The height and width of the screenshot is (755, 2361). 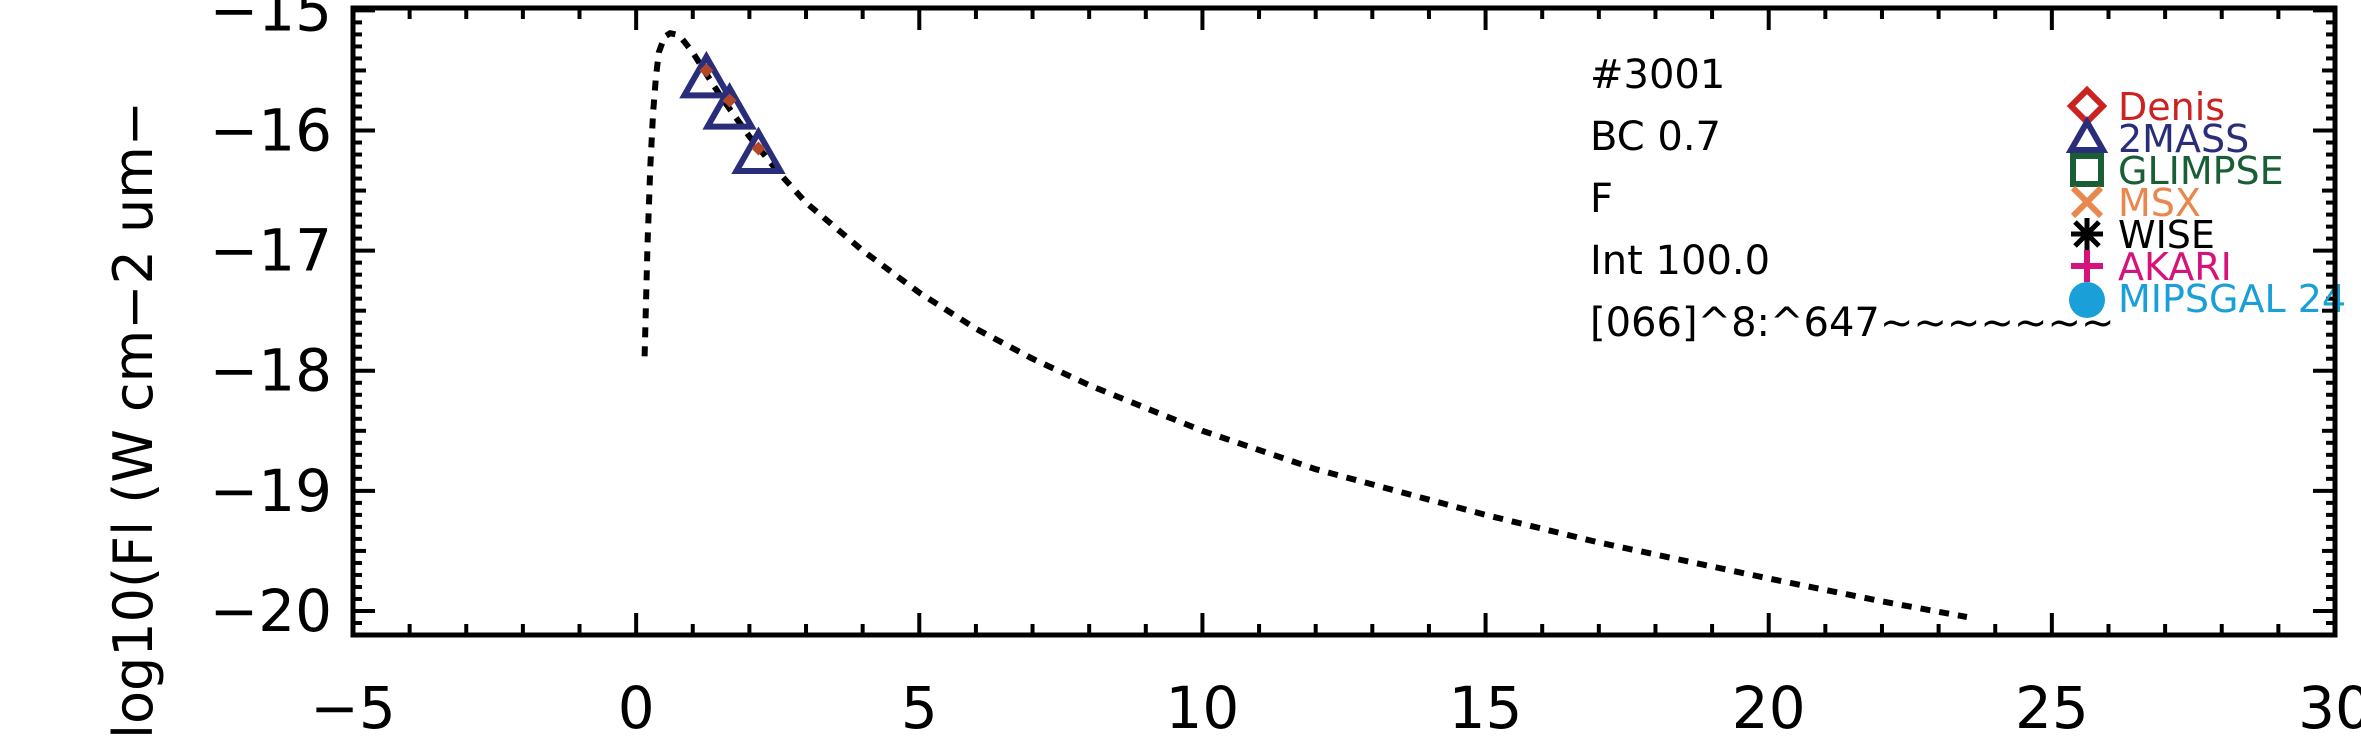 What do you see at coordinates (1769, 708) in the screenshot?
I see `x-tick-label: 20` at bounding box center [1769, 708].